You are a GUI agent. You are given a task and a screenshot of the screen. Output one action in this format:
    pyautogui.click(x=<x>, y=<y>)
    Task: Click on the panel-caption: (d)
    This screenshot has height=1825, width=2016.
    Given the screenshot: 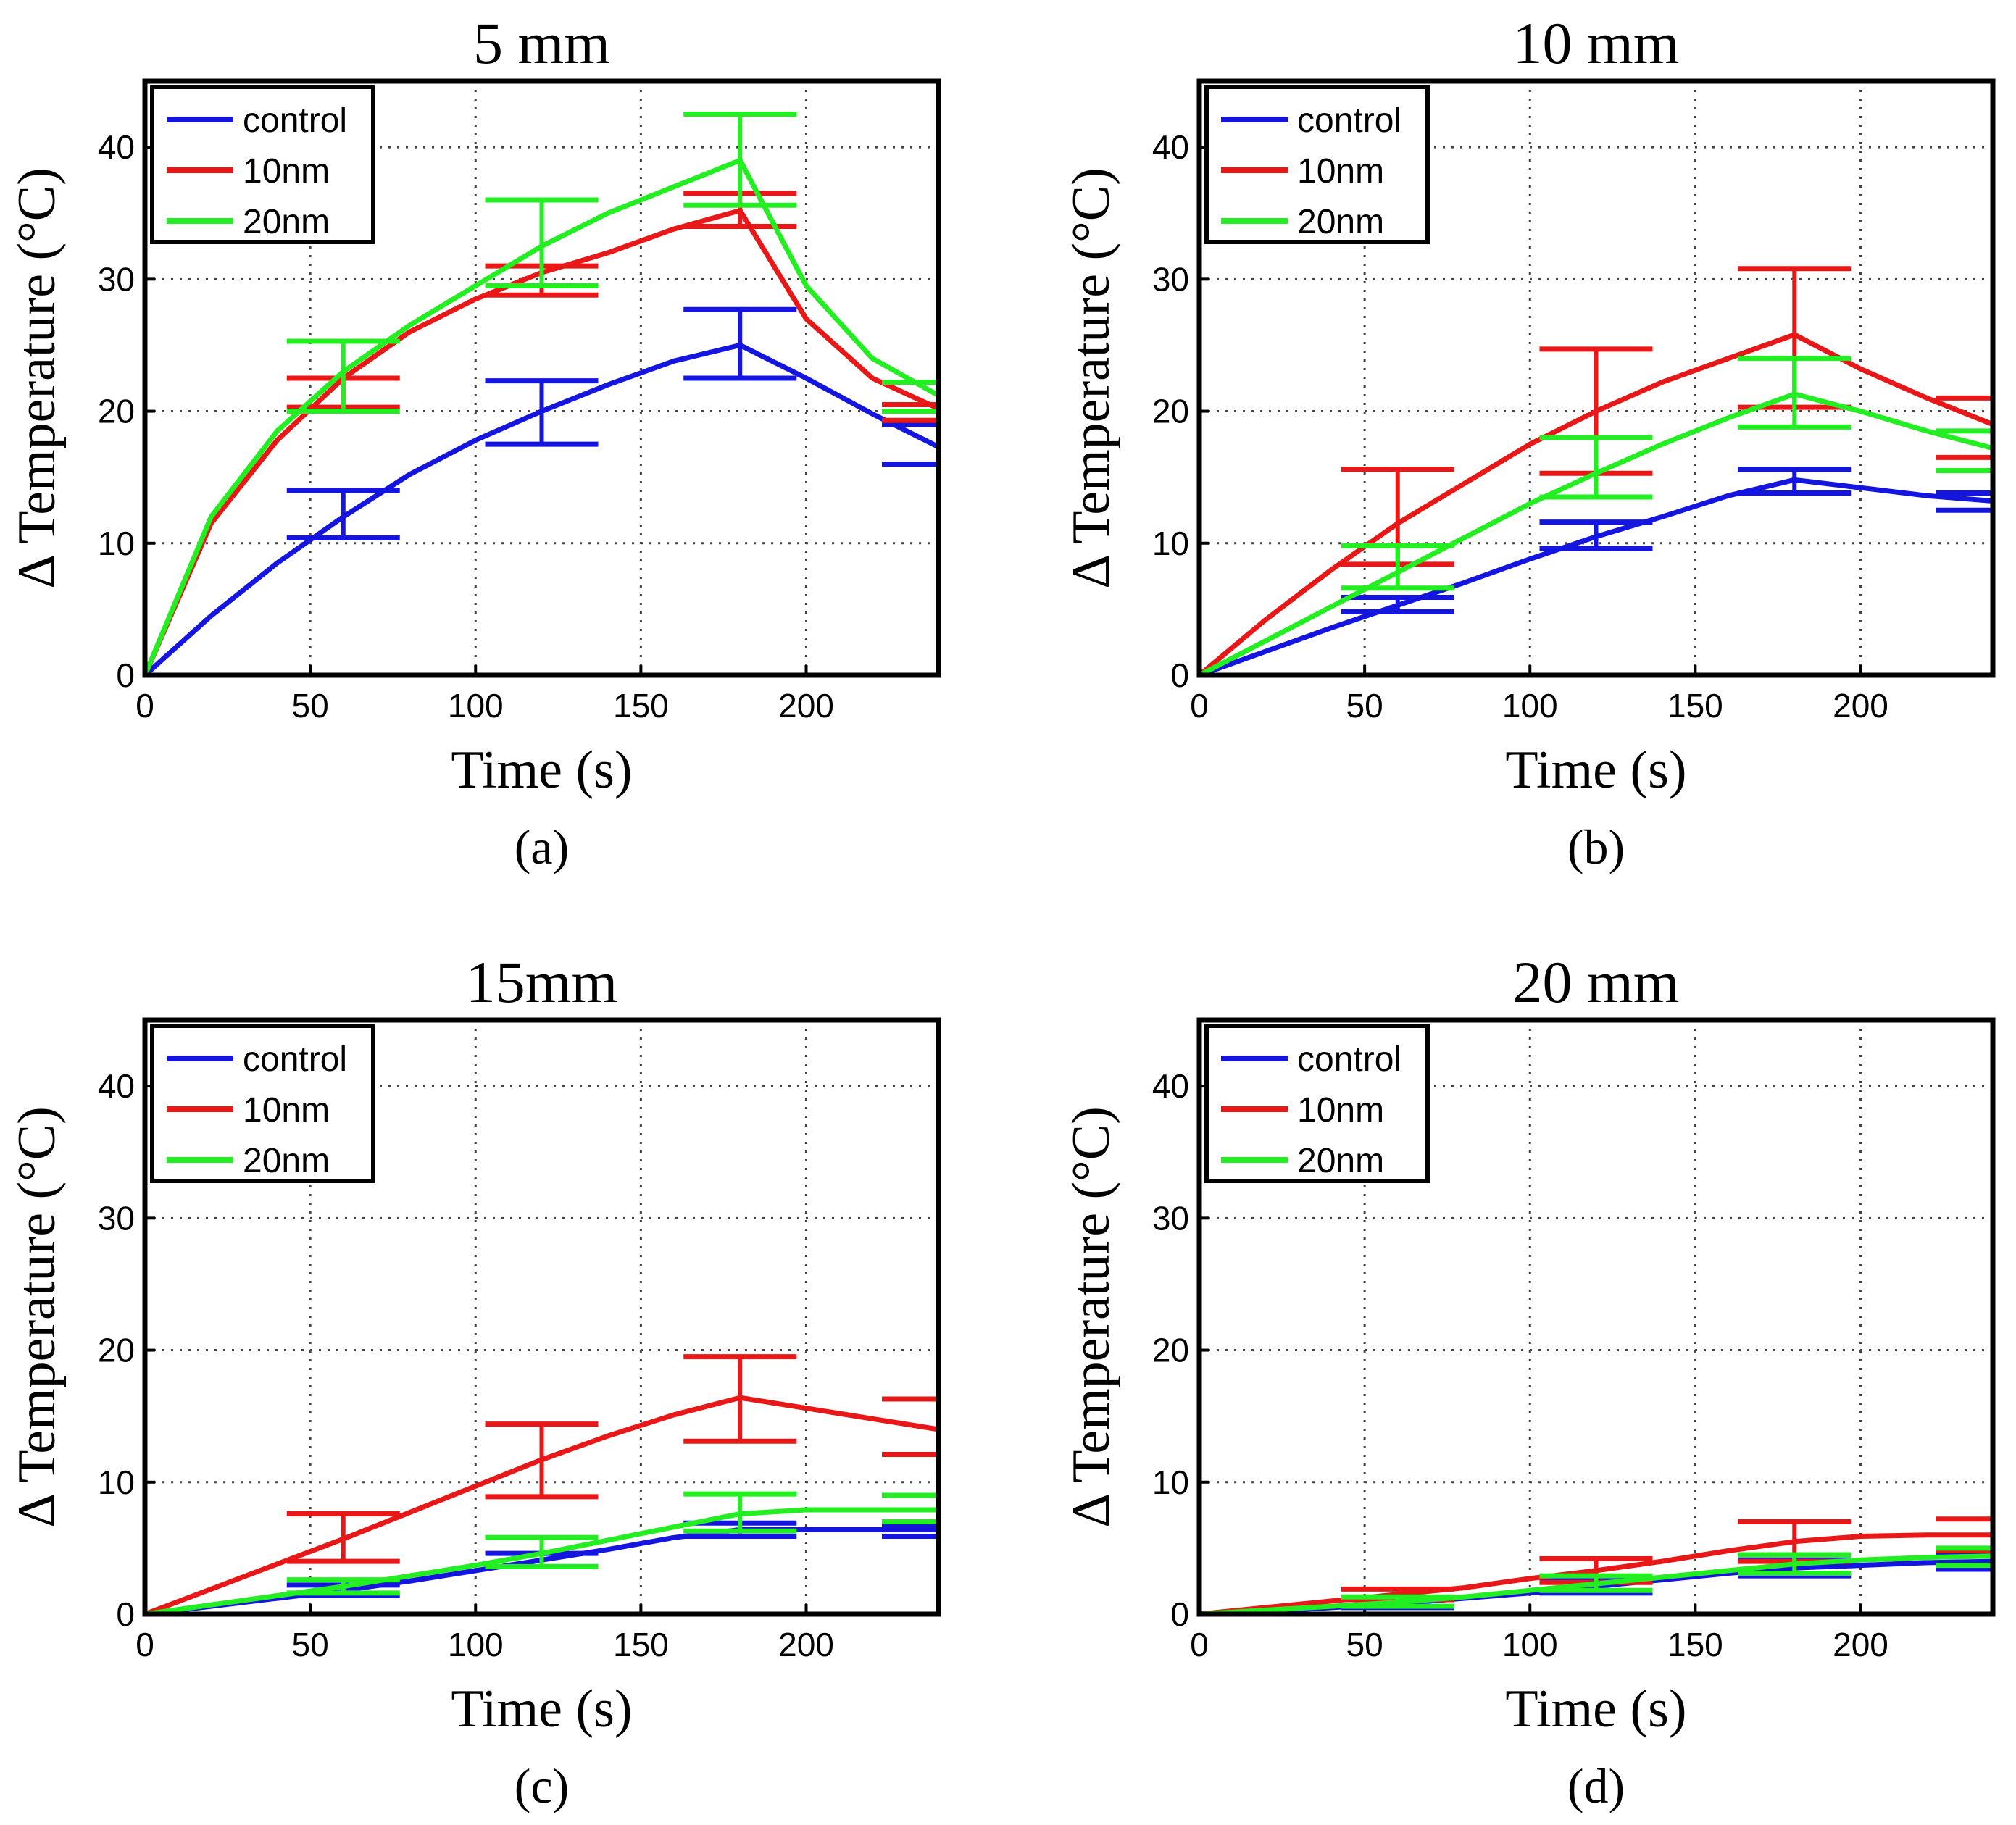 What is the action you would take?
    pyautogui.click(x=1596, y=1786)
    